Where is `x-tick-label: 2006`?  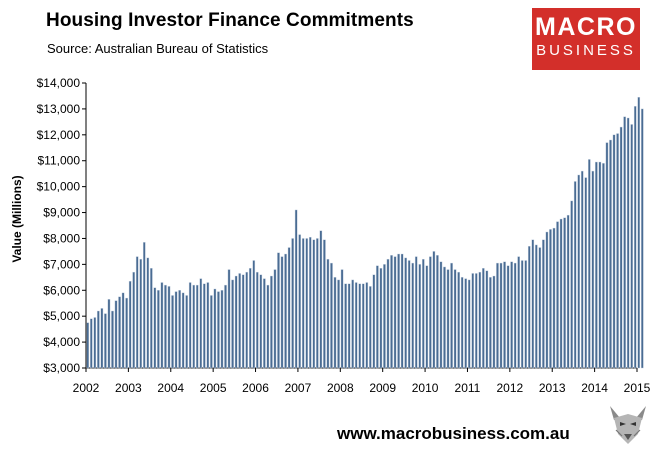 x-tick-label: 2006 is located at coordinates (255, 388).